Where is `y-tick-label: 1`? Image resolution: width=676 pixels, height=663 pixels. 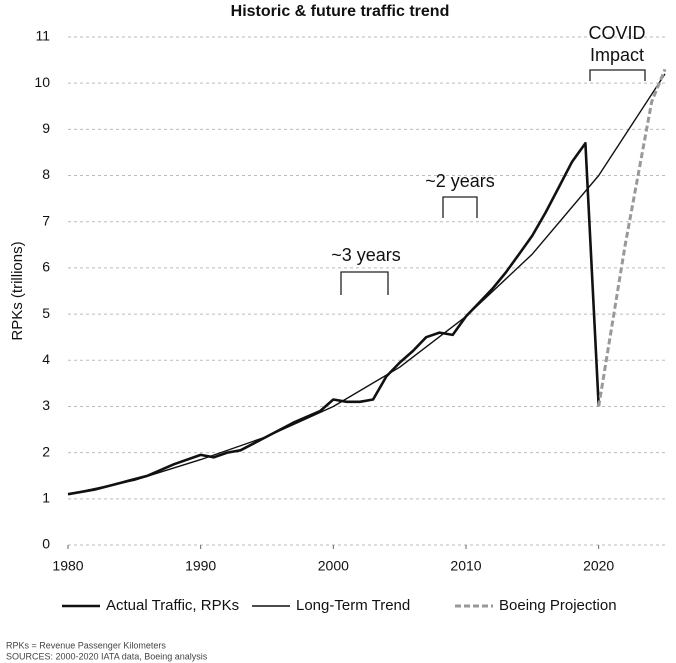
y-tick-label: 1 is located at coordinates (46, 498).